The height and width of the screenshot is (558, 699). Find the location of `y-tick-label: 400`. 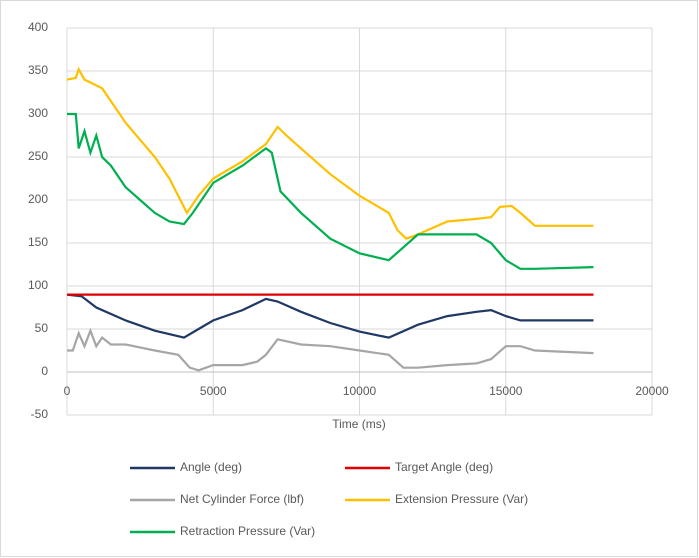

y-tick-label: 400 is located at coordinates (38, 27).